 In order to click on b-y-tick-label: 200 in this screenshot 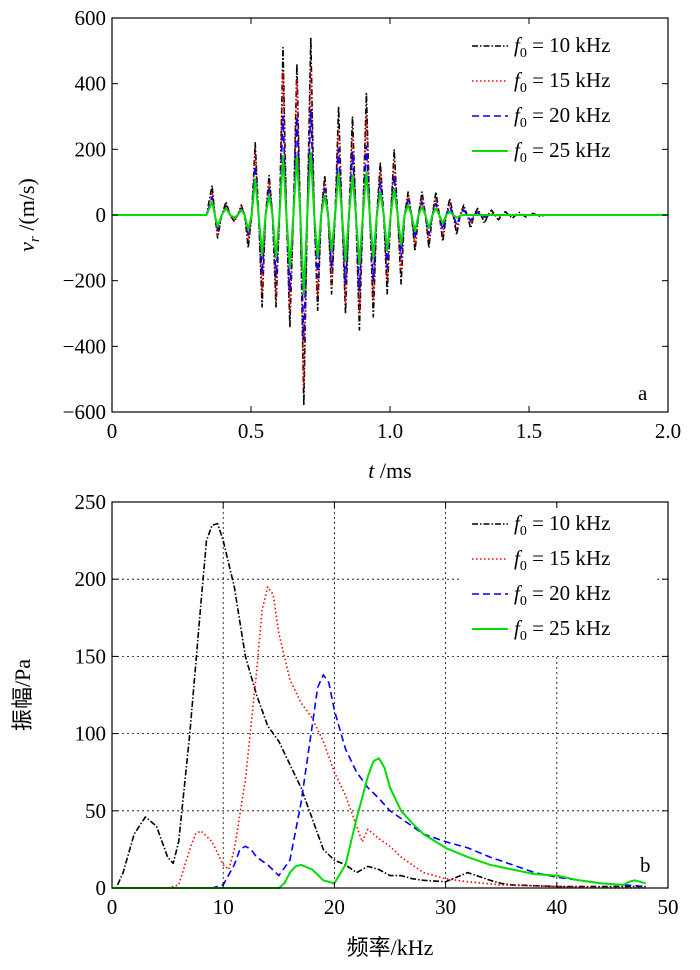, I will do `click(91, 579)`.